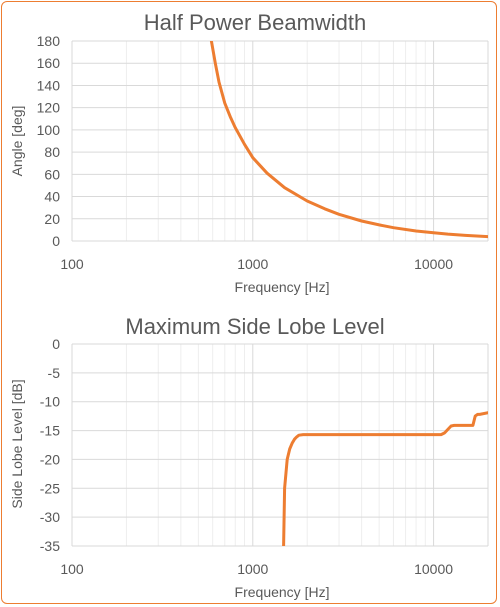 The width and height of the screenshot is (500, 607). What do you see at coordinates (52, 152) in the screenshot?
I see `y-tick-label: 80` at bounding box center [52, 152].